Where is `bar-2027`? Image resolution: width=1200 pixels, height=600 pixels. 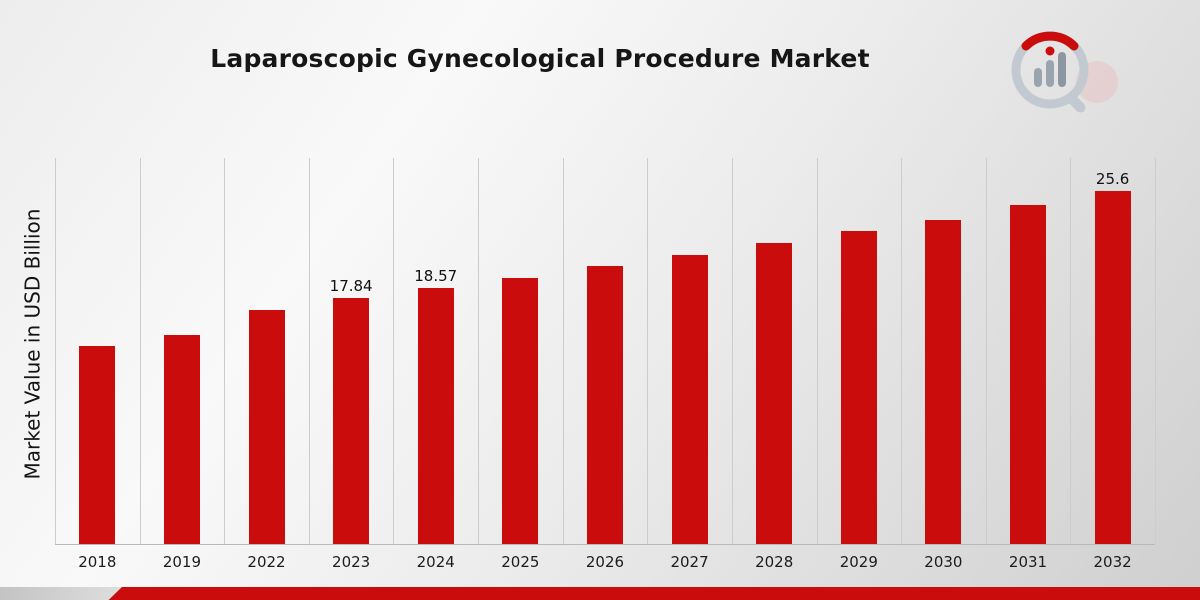 bar-2027 is located at coordinates (689, 399).